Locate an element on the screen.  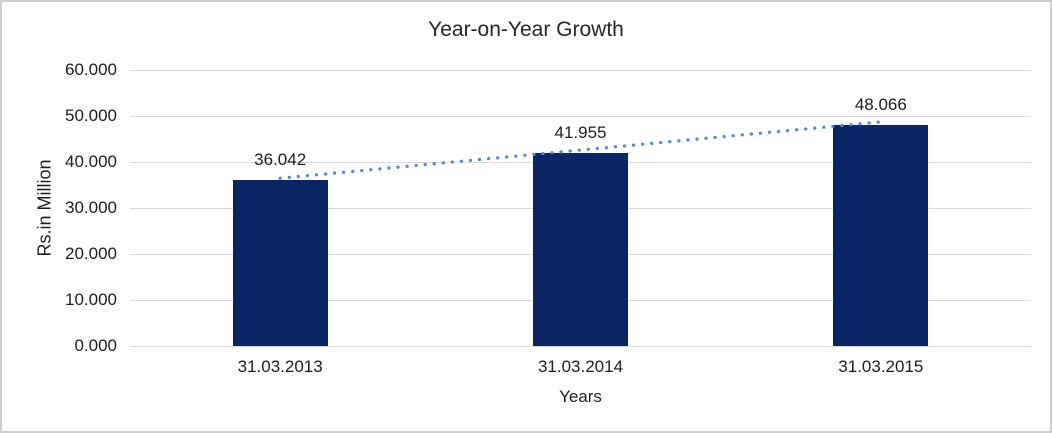
x-tick-label: 31.03.2013 is located at coordinates (280, 366).